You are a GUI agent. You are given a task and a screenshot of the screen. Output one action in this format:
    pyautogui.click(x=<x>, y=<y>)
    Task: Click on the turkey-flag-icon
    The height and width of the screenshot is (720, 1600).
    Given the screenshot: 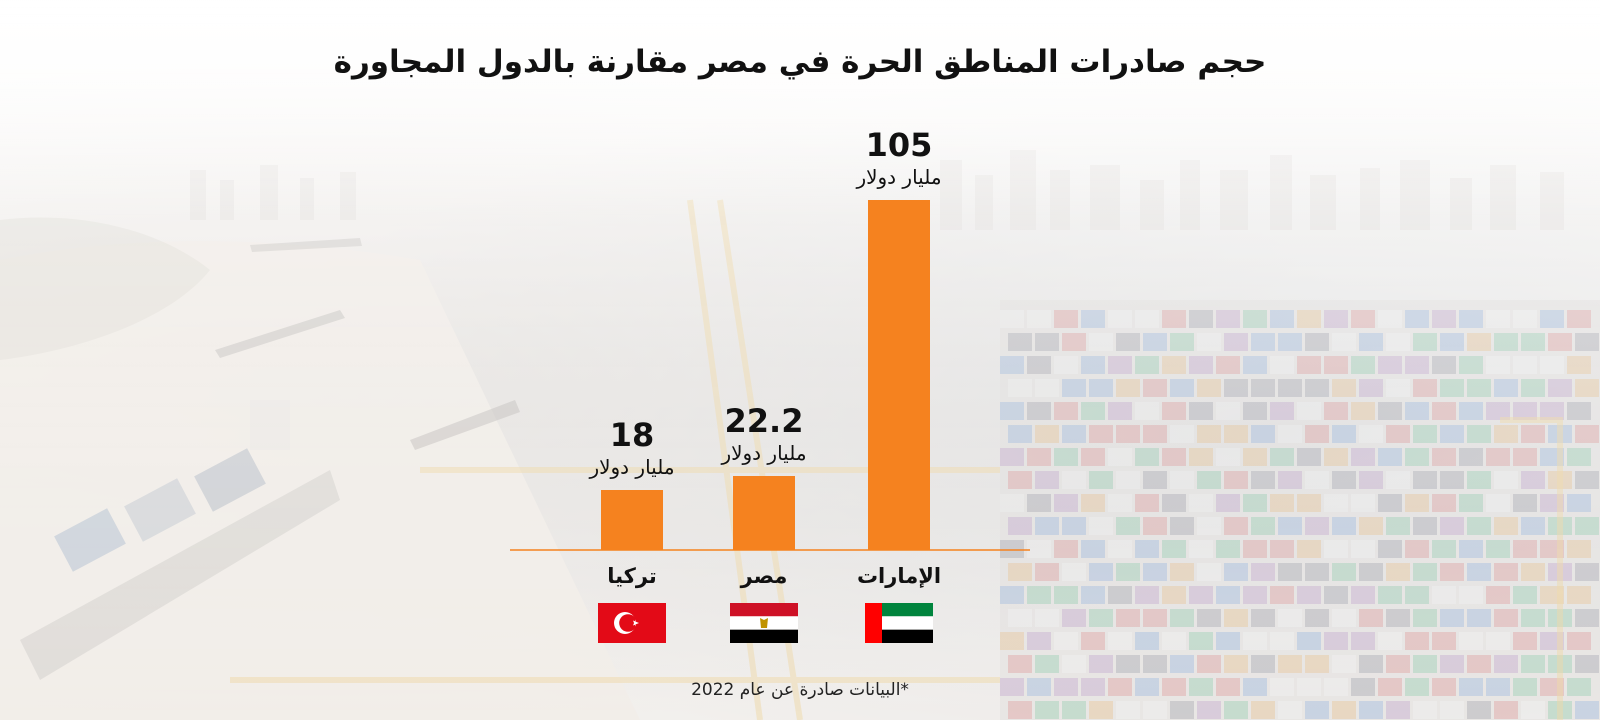 What is the action you would take?
    pyautogui.click(x=632, y=623)
    